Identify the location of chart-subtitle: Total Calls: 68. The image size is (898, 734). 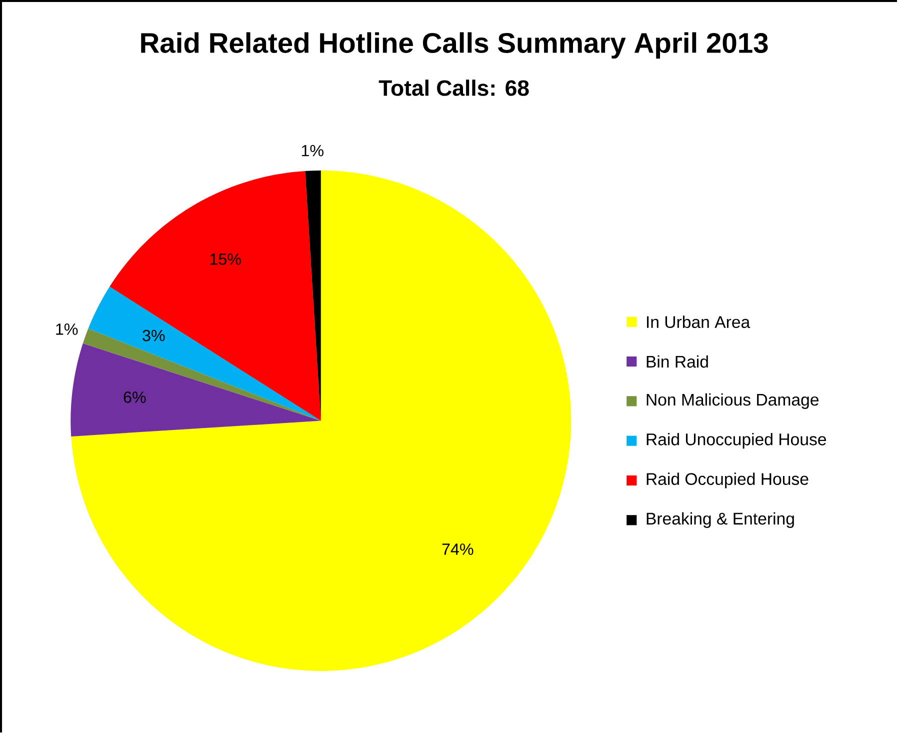
(453, 88).